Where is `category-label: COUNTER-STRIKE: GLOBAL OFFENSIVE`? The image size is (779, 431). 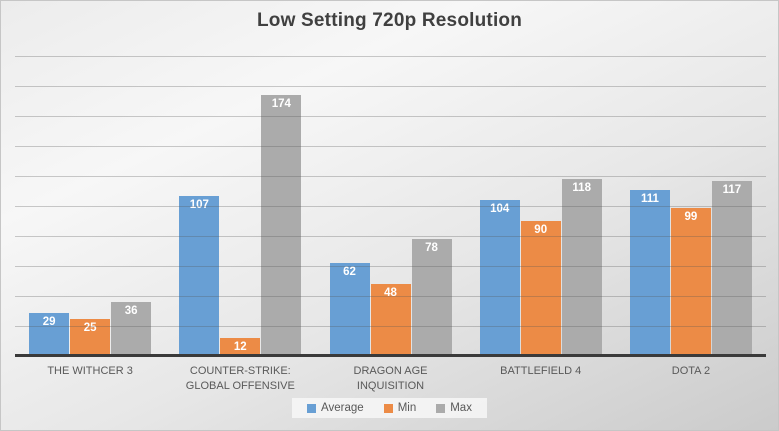 category-label: COUNTER-STRIKE: GLOBAL OFFENSIVE is located at coordinates (240, 379).